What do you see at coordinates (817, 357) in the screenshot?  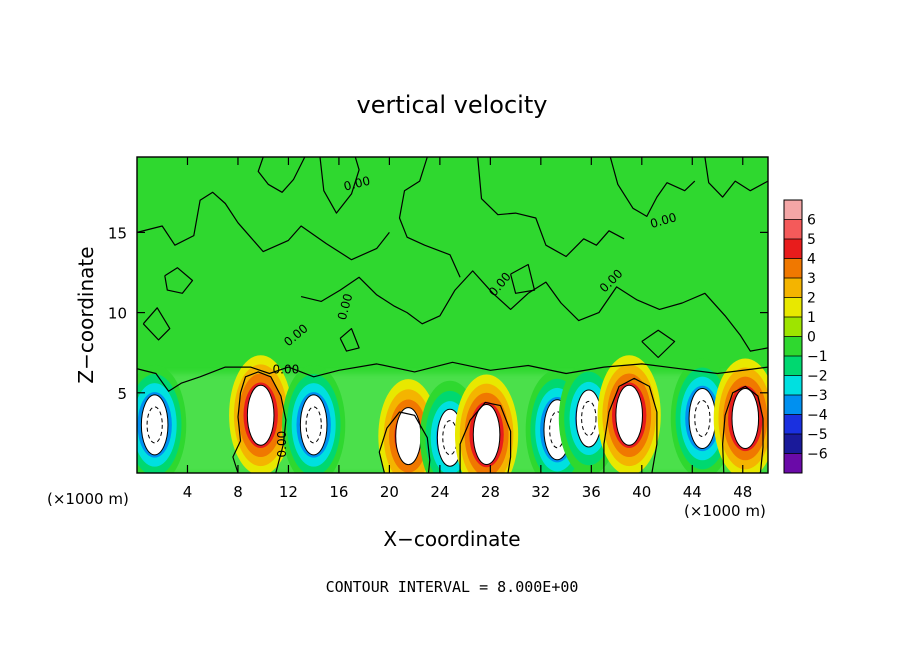 I see `colorbar-label: −1` at bounding box center [817, 357].